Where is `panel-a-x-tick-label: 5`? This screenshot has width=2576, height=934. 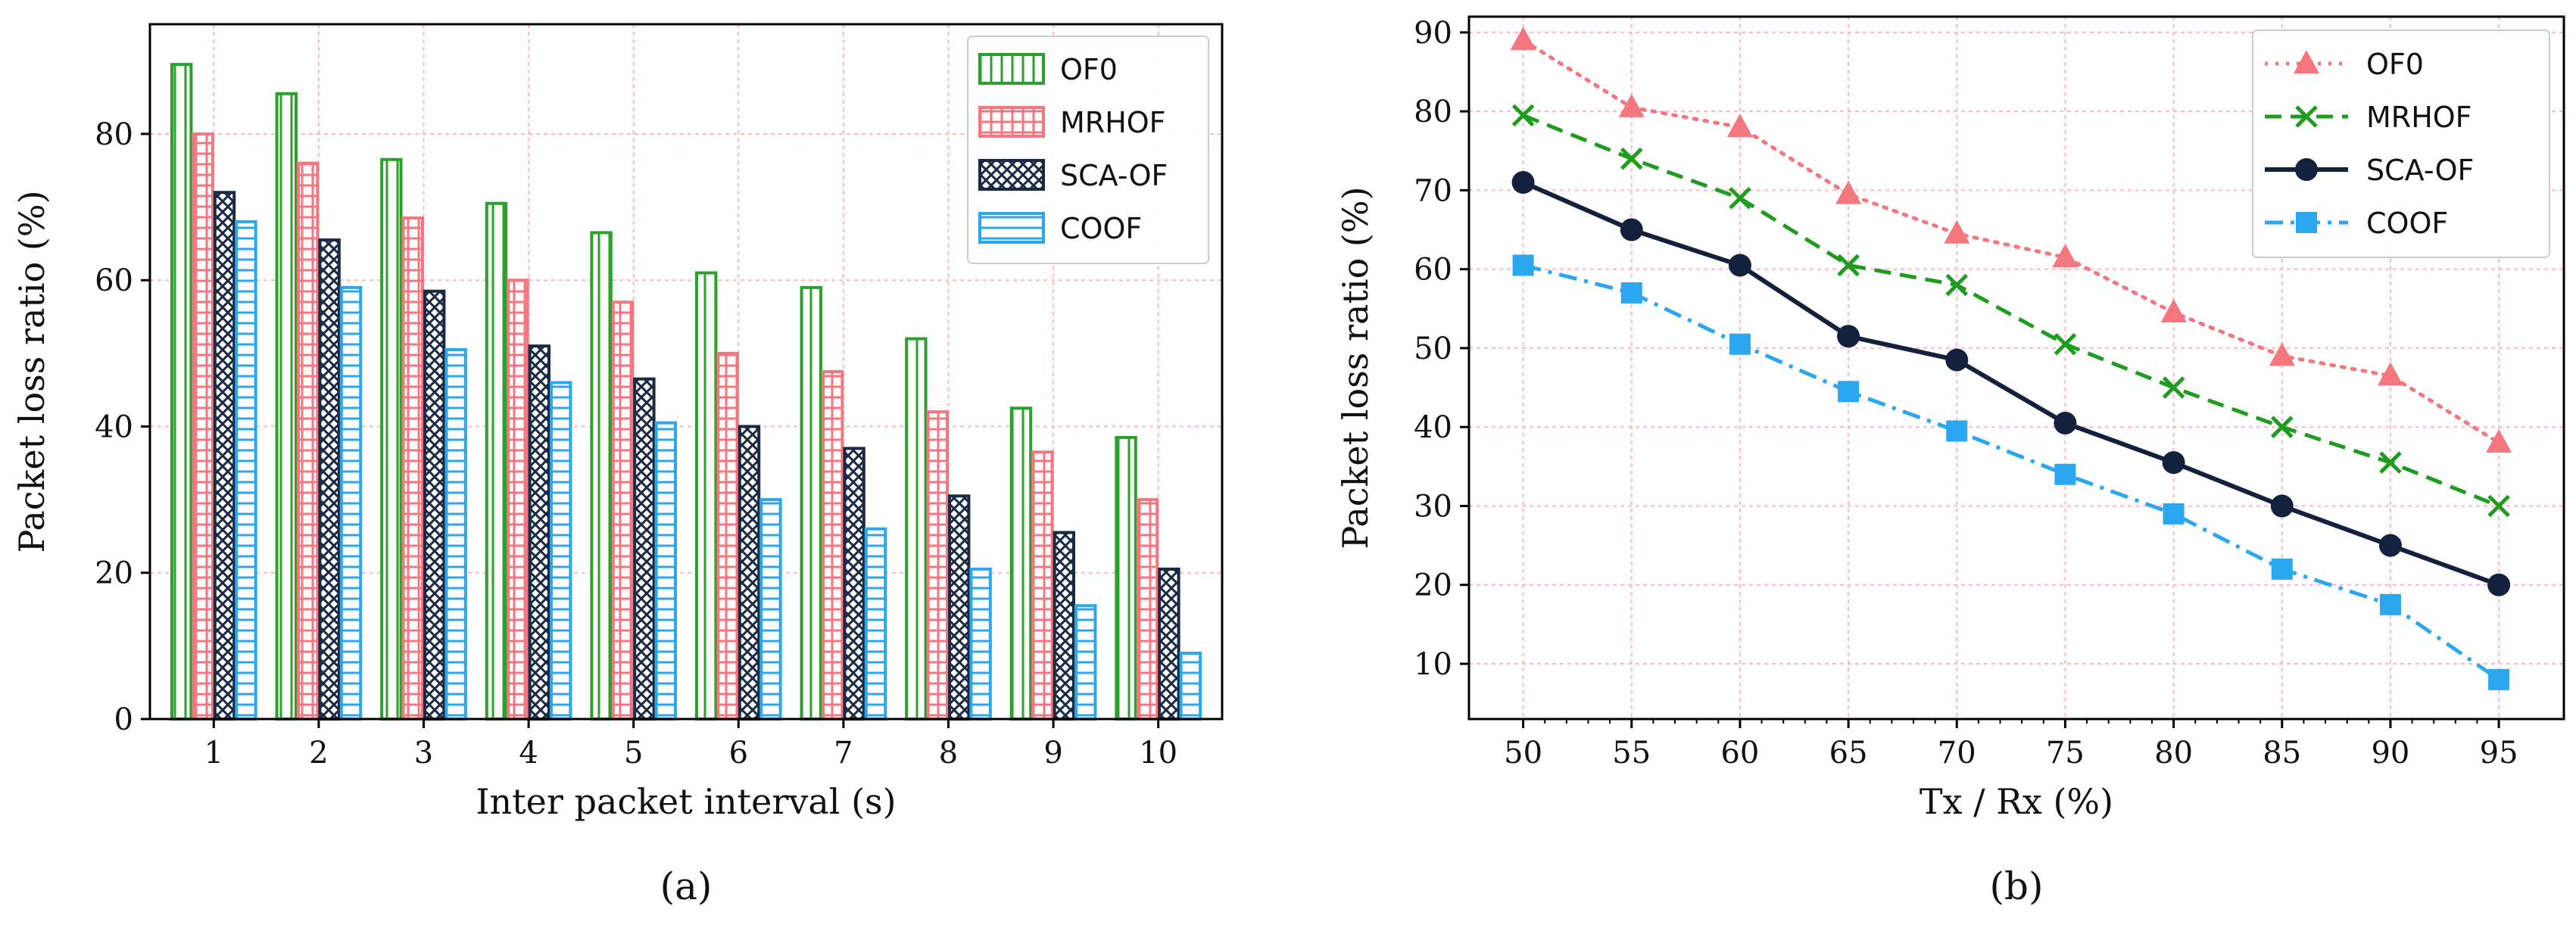 panel-a-x-tick-label: 5 is located at coordinates (633, 753).